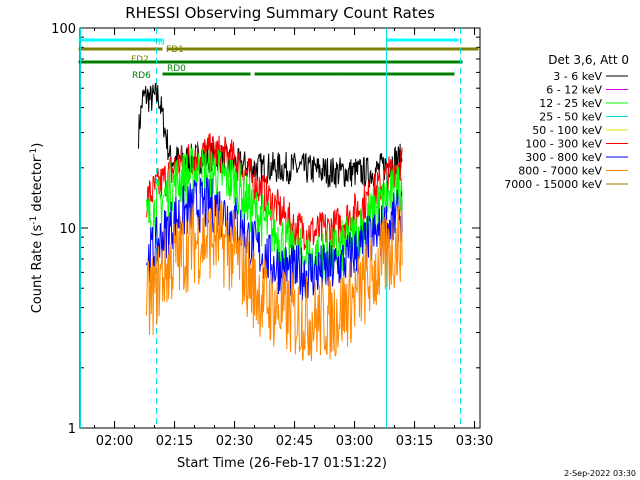  What do you see at coordinates (63, 29) in the screenshot?
I see `y-tick-label: 100` at bounding box center [63, 29].